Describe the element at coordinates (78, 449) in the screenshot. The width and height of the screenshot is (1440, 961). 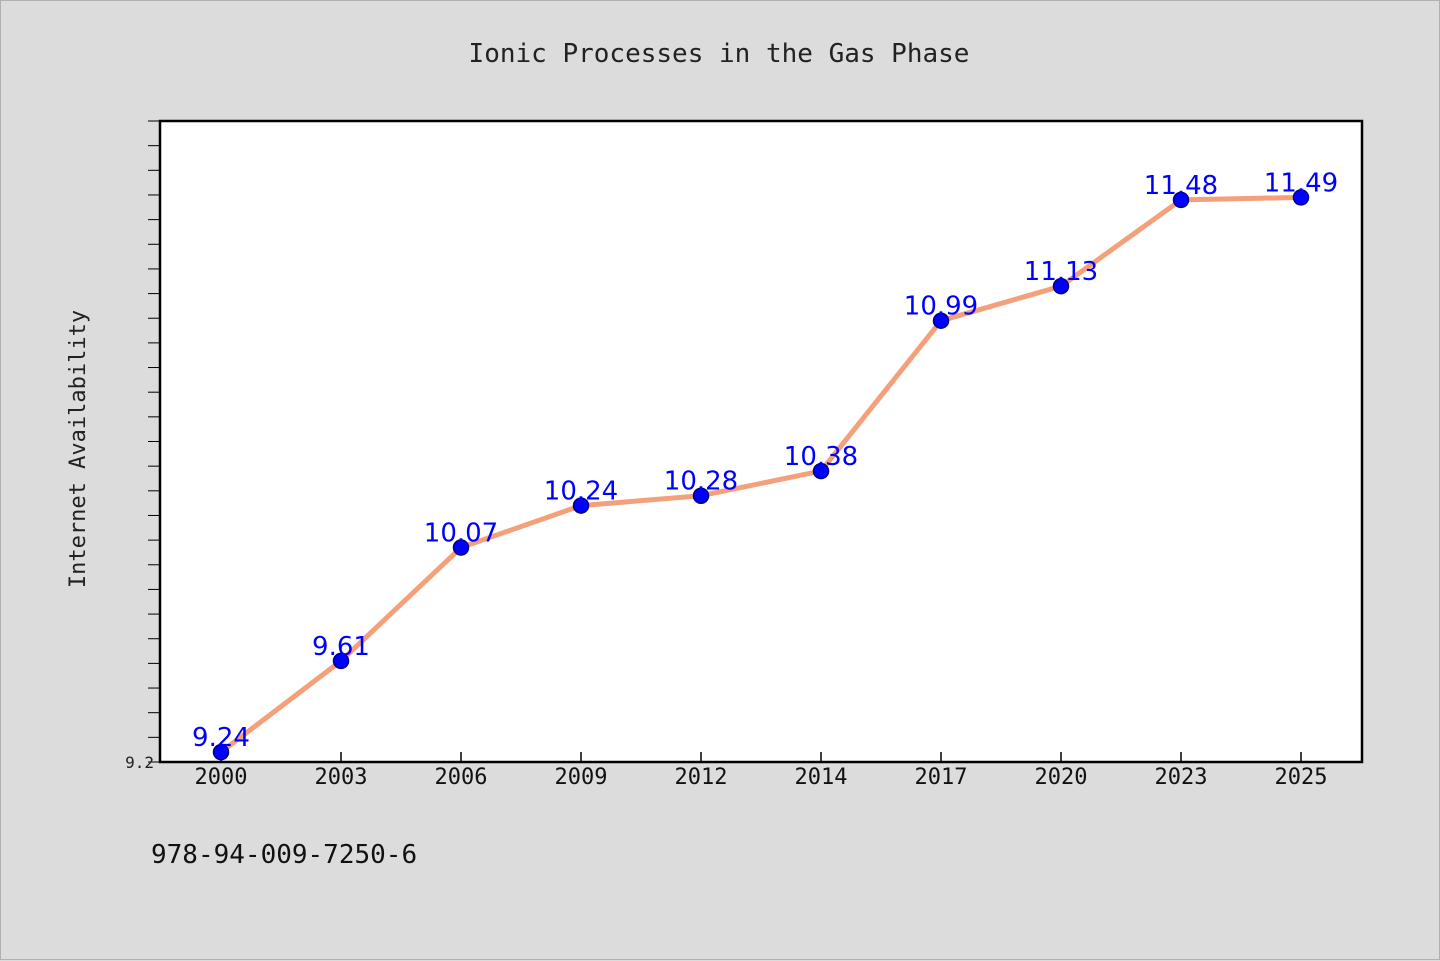
I see `y-axis-label: Internet Availability` at that location.